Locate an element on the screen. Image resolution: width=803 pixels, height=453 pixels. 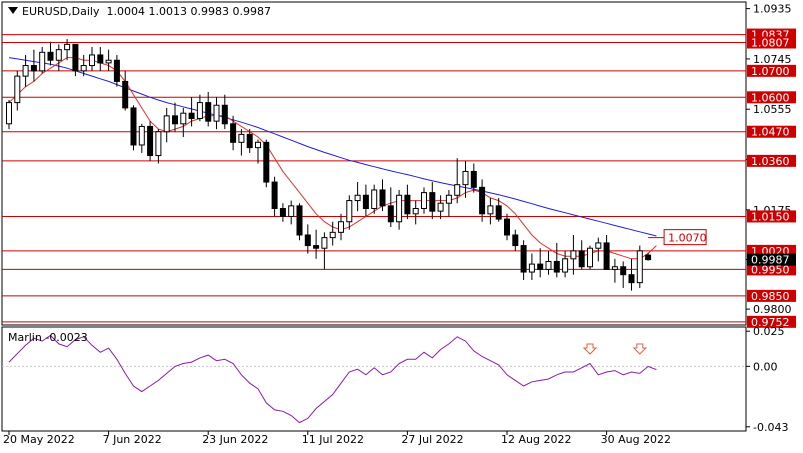
x-tick-label: 7 Jun 2022 is located at coordinates (132, 439).